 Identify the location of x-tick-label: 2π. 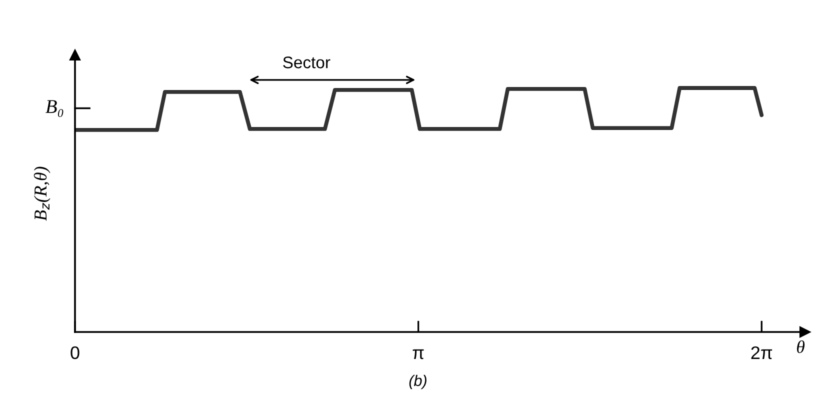
(761, 353).